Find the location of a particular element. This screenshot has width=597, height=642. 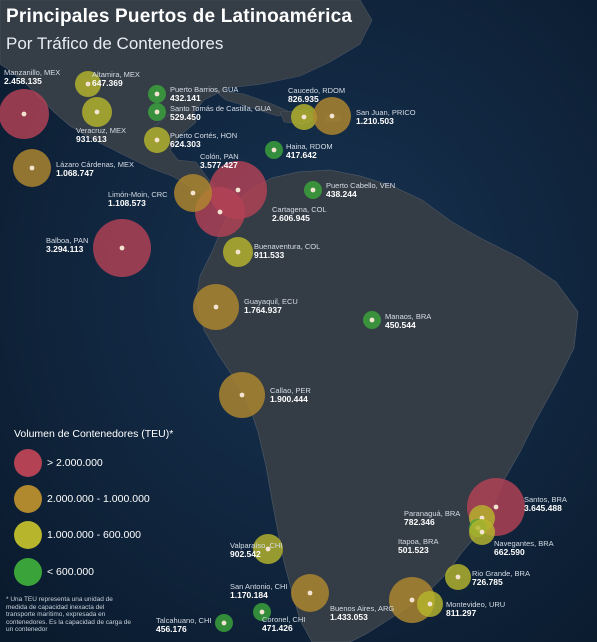

port-label-cartagena-col: Cartagena, COL 2.606.945 is located at coordinates (299, 214).